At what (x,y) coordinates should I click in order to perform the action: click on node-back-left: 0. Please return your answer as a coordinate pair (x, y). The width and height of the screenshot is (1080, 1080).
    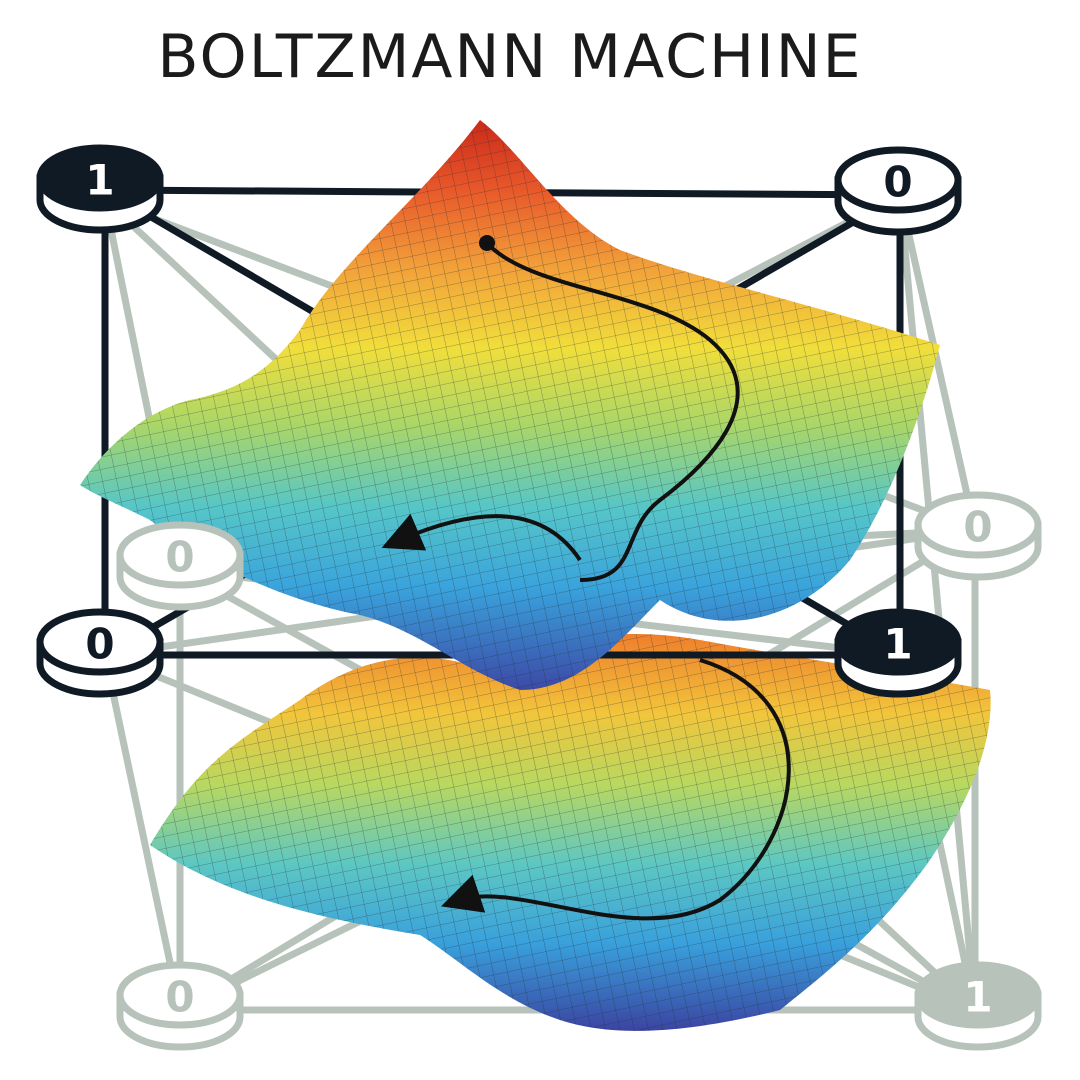
    Looking at the image, I should click on (180, 566).